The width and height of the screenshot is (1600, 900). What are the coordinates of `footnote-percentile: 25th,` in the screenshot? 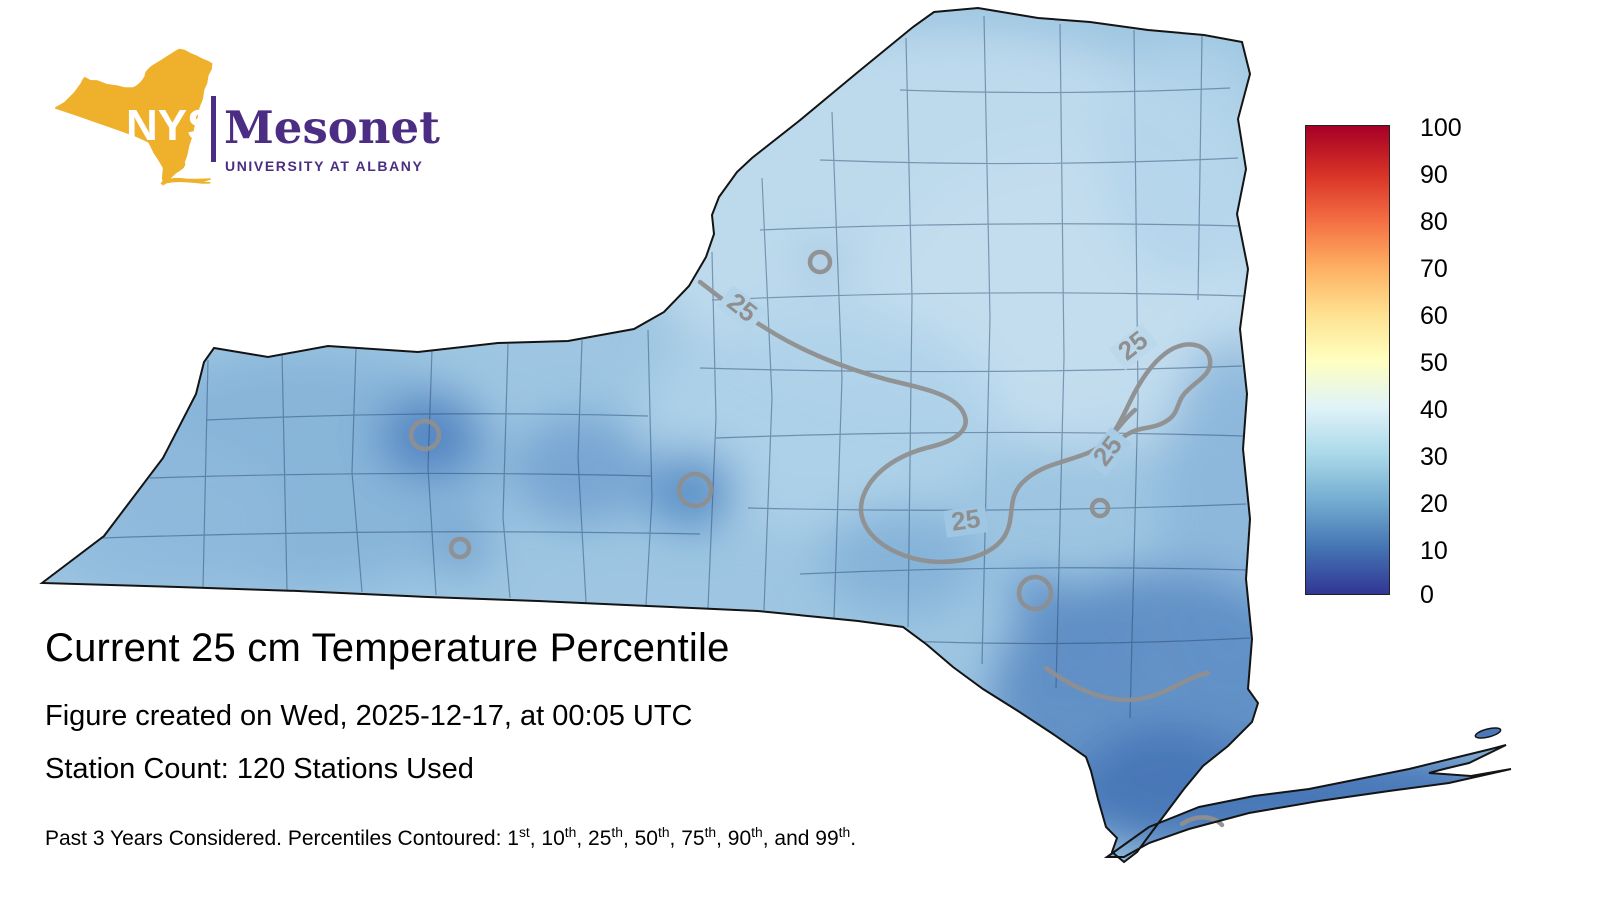 It's located at (611, 837).